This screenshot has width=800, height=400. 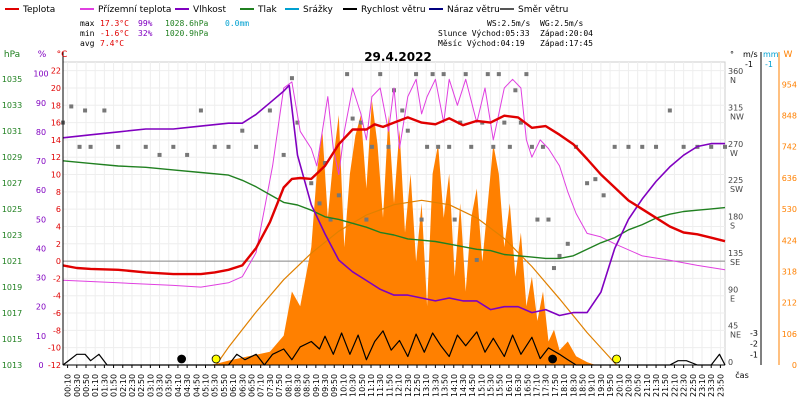 What do you see at coordinates (353, 385) in the screenshot?
I see `x-tick-label: 10:30` at bounding box center [353, 385].